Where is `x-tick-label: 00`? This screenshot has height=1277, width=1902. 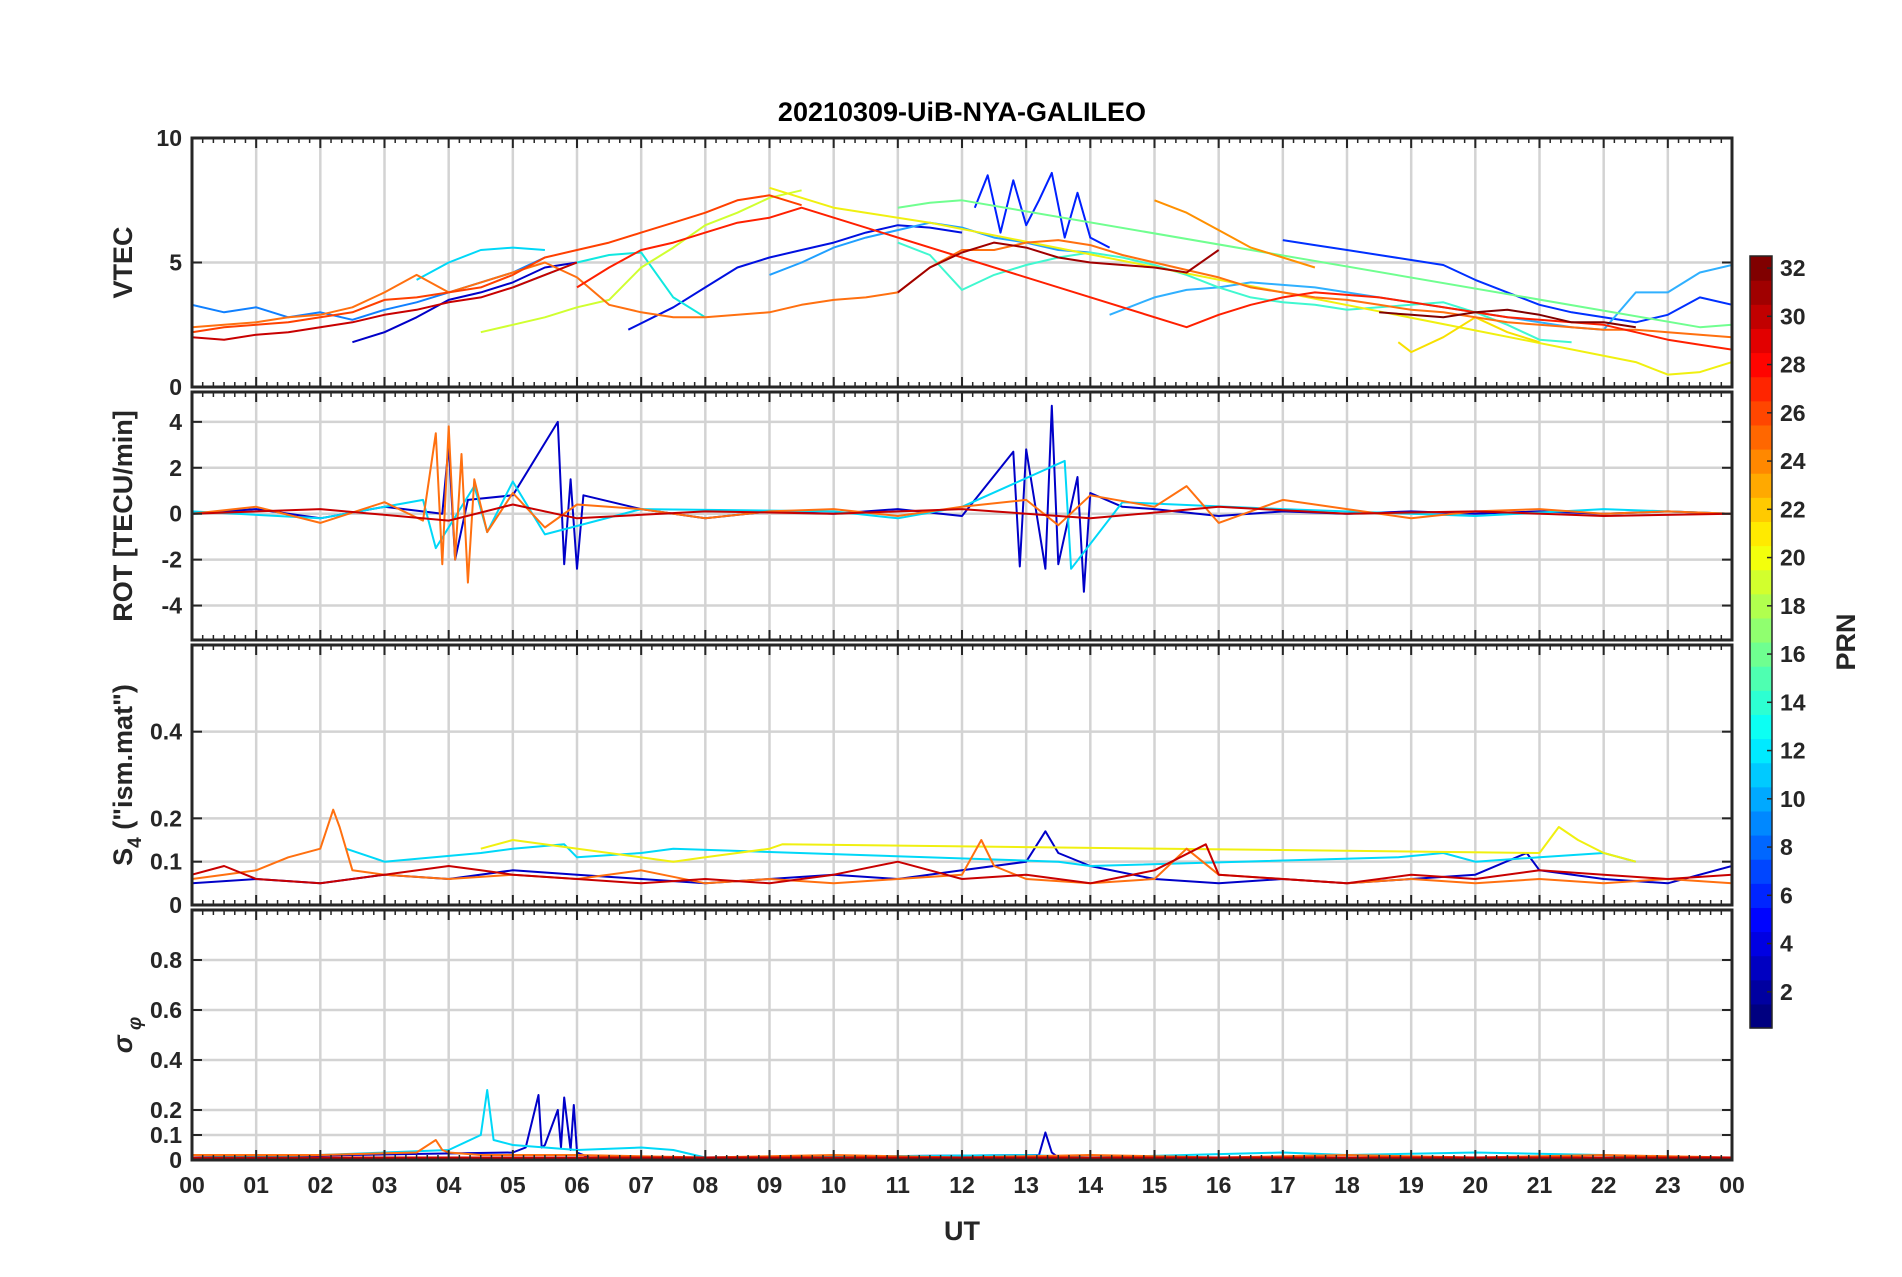 x-tick-label: 00 is located at coordinates (1732, 1185).